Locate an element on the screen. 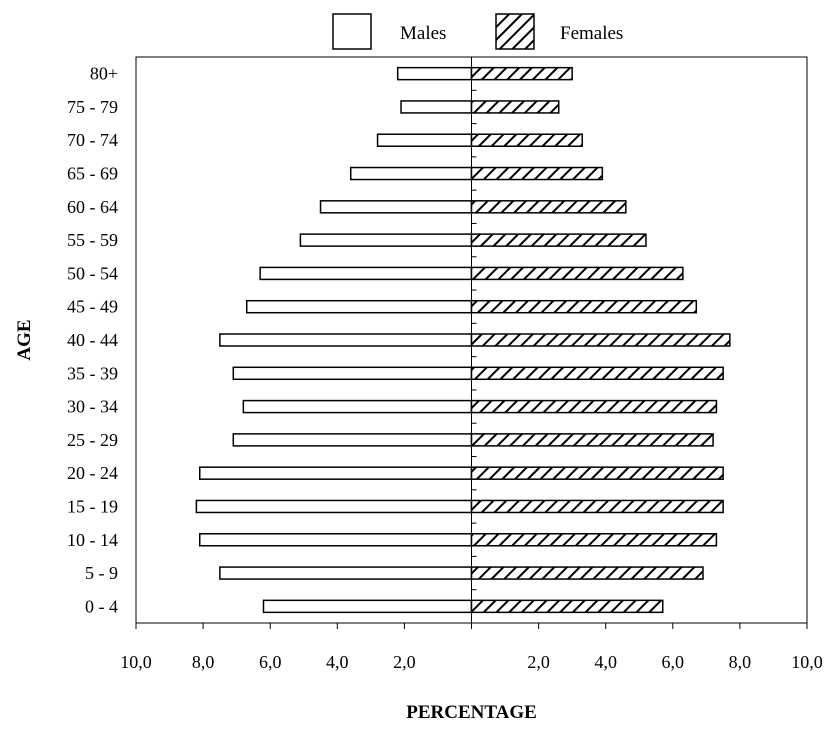 The height and width of the screenshot is (752, 831). bar-females-80+ is located at coordinates (521, 73).